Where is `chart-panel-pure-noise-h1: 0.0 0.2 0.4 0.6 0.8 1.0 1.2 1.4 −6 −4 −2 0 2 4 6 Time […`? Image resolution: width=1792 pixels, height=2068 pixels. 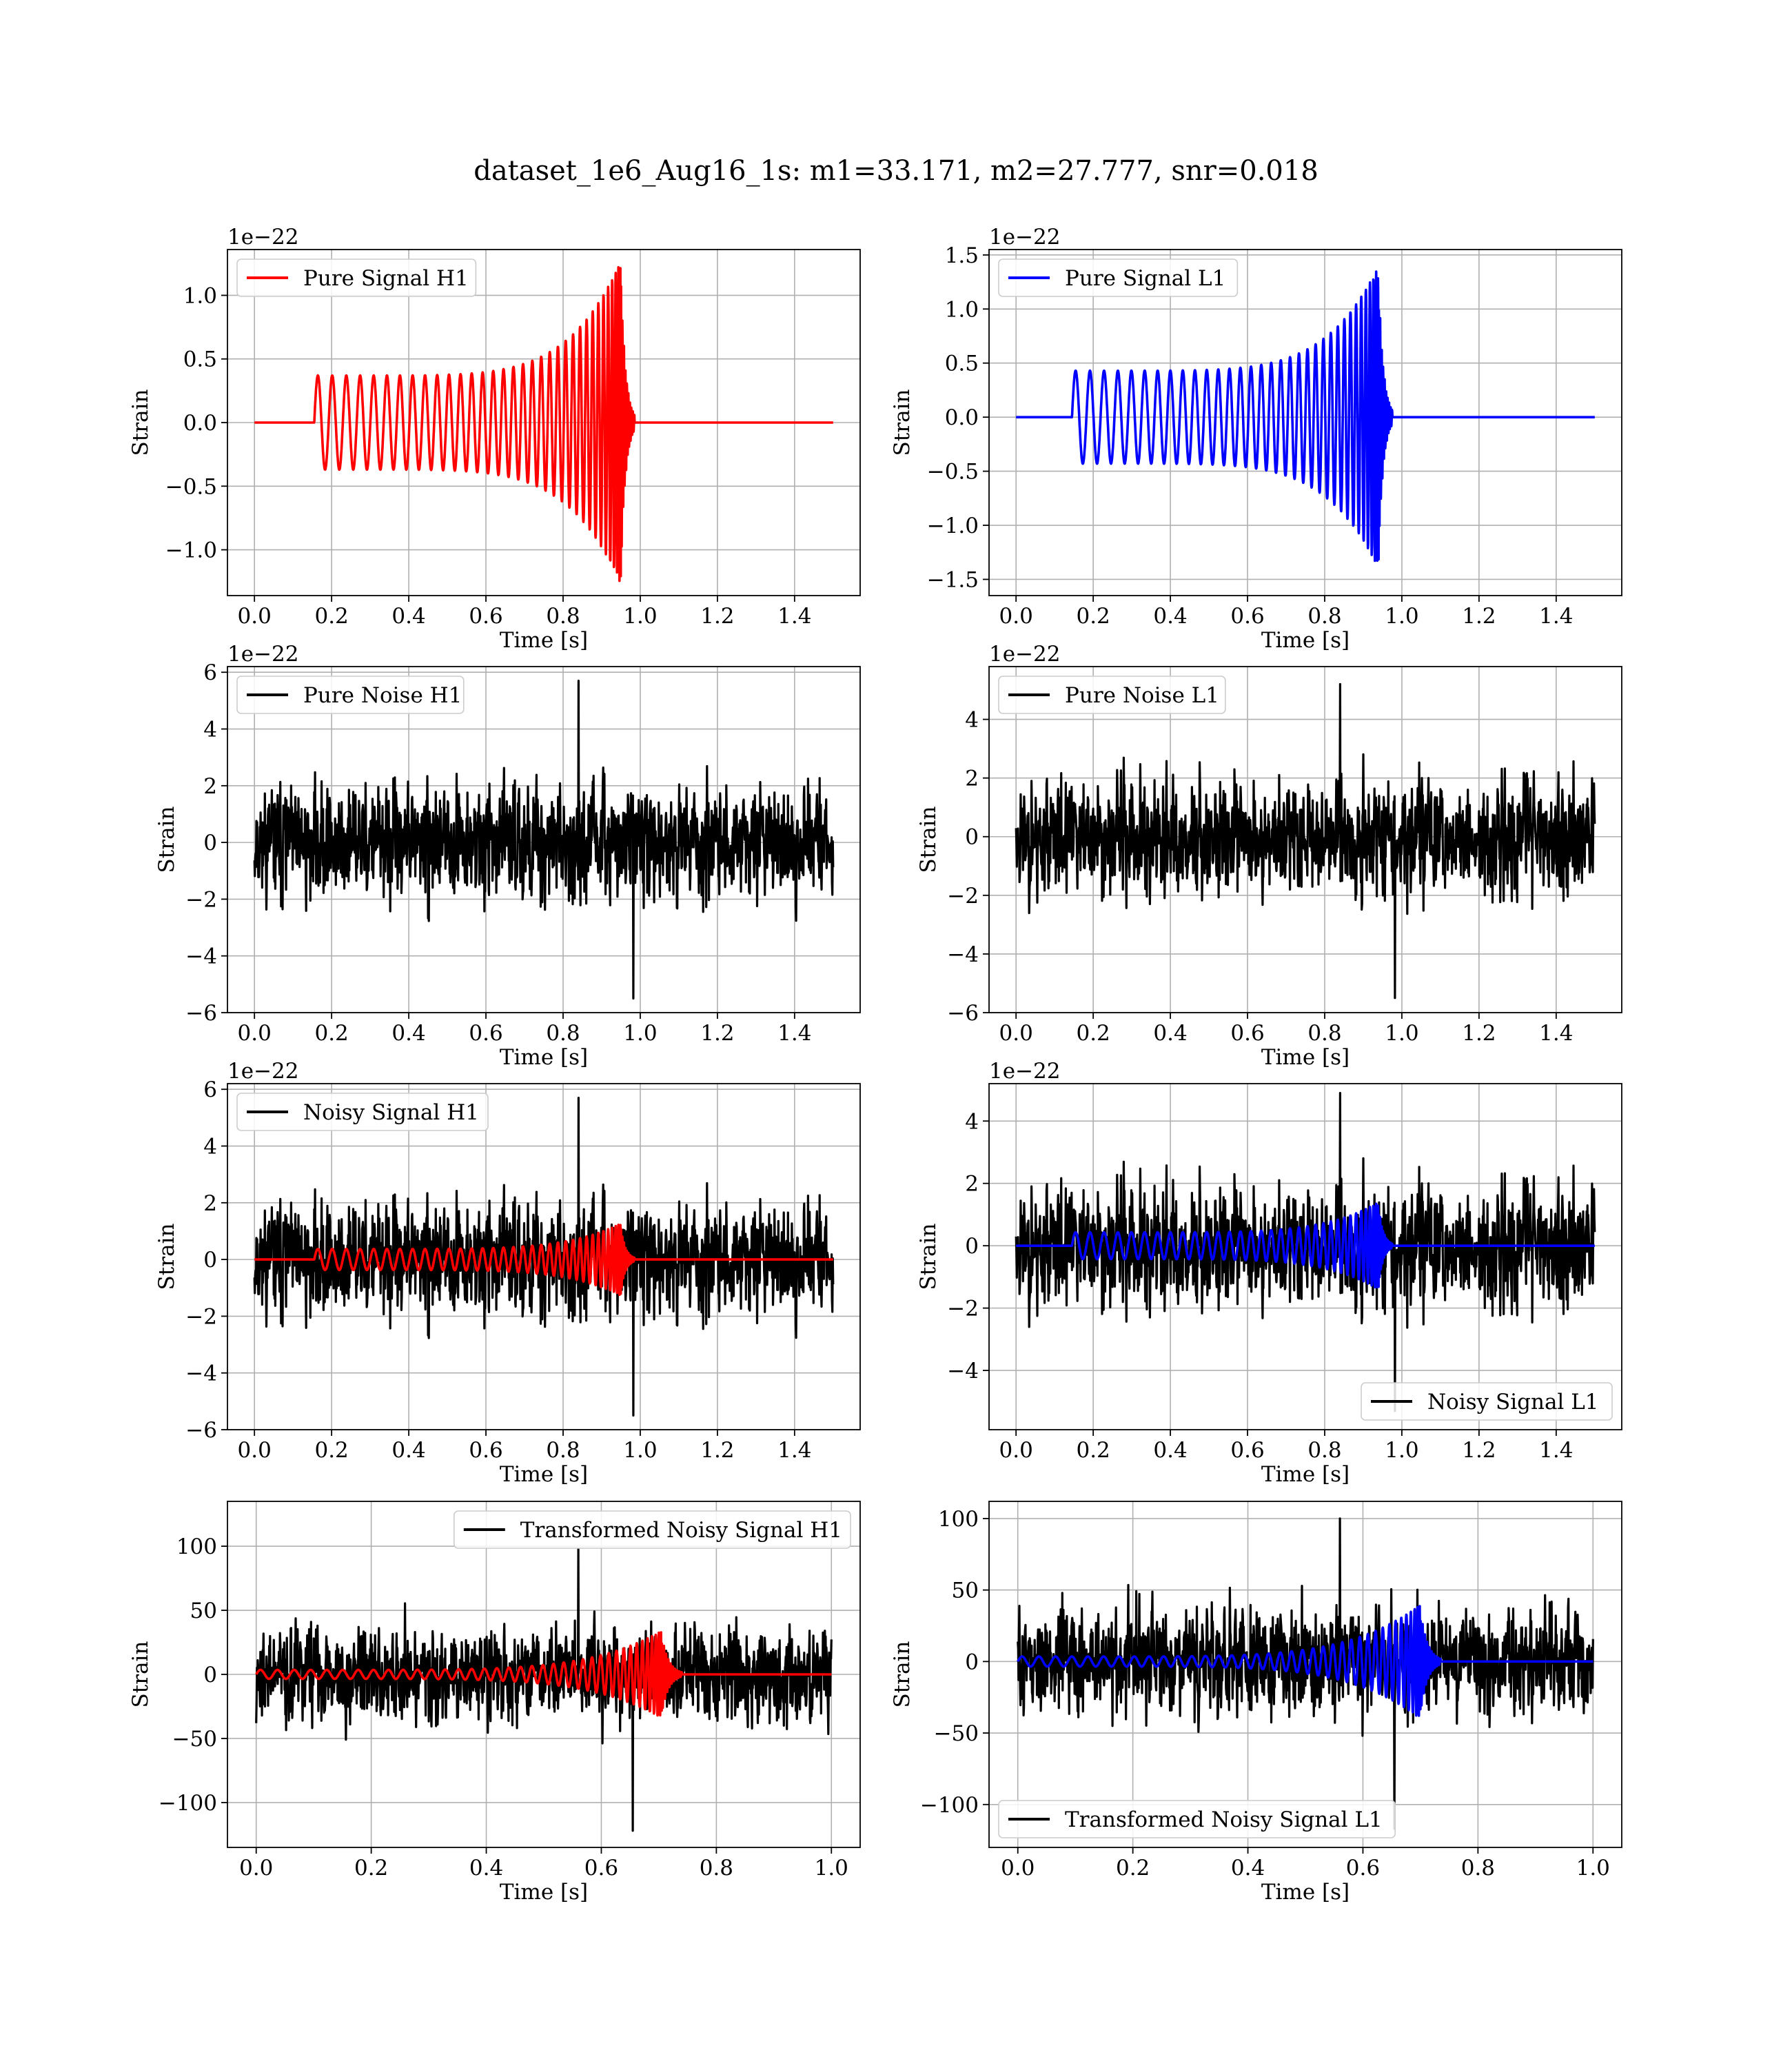 chart-panel-pure-noise-h1: 0.0 0.2 0.4 0.6 0.8 1.0 1.2 1.4 −6 −4 −2 0 2 4 6 Time [… is located at coordinates (507, 856).